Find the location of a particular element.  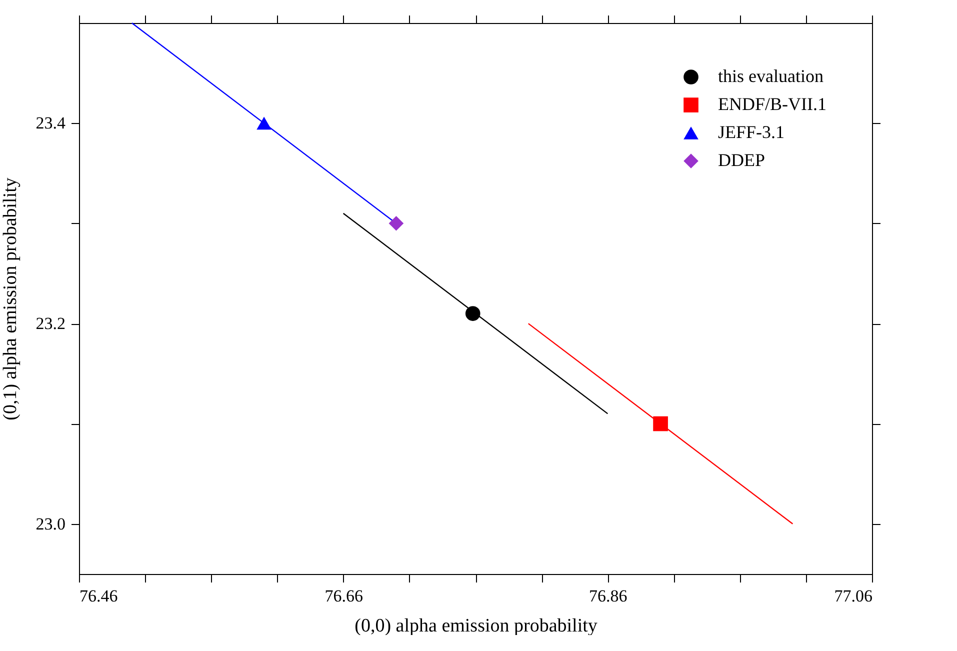

legend-label: ENDF/B-VII.1 is located at coordinates (772, 104).